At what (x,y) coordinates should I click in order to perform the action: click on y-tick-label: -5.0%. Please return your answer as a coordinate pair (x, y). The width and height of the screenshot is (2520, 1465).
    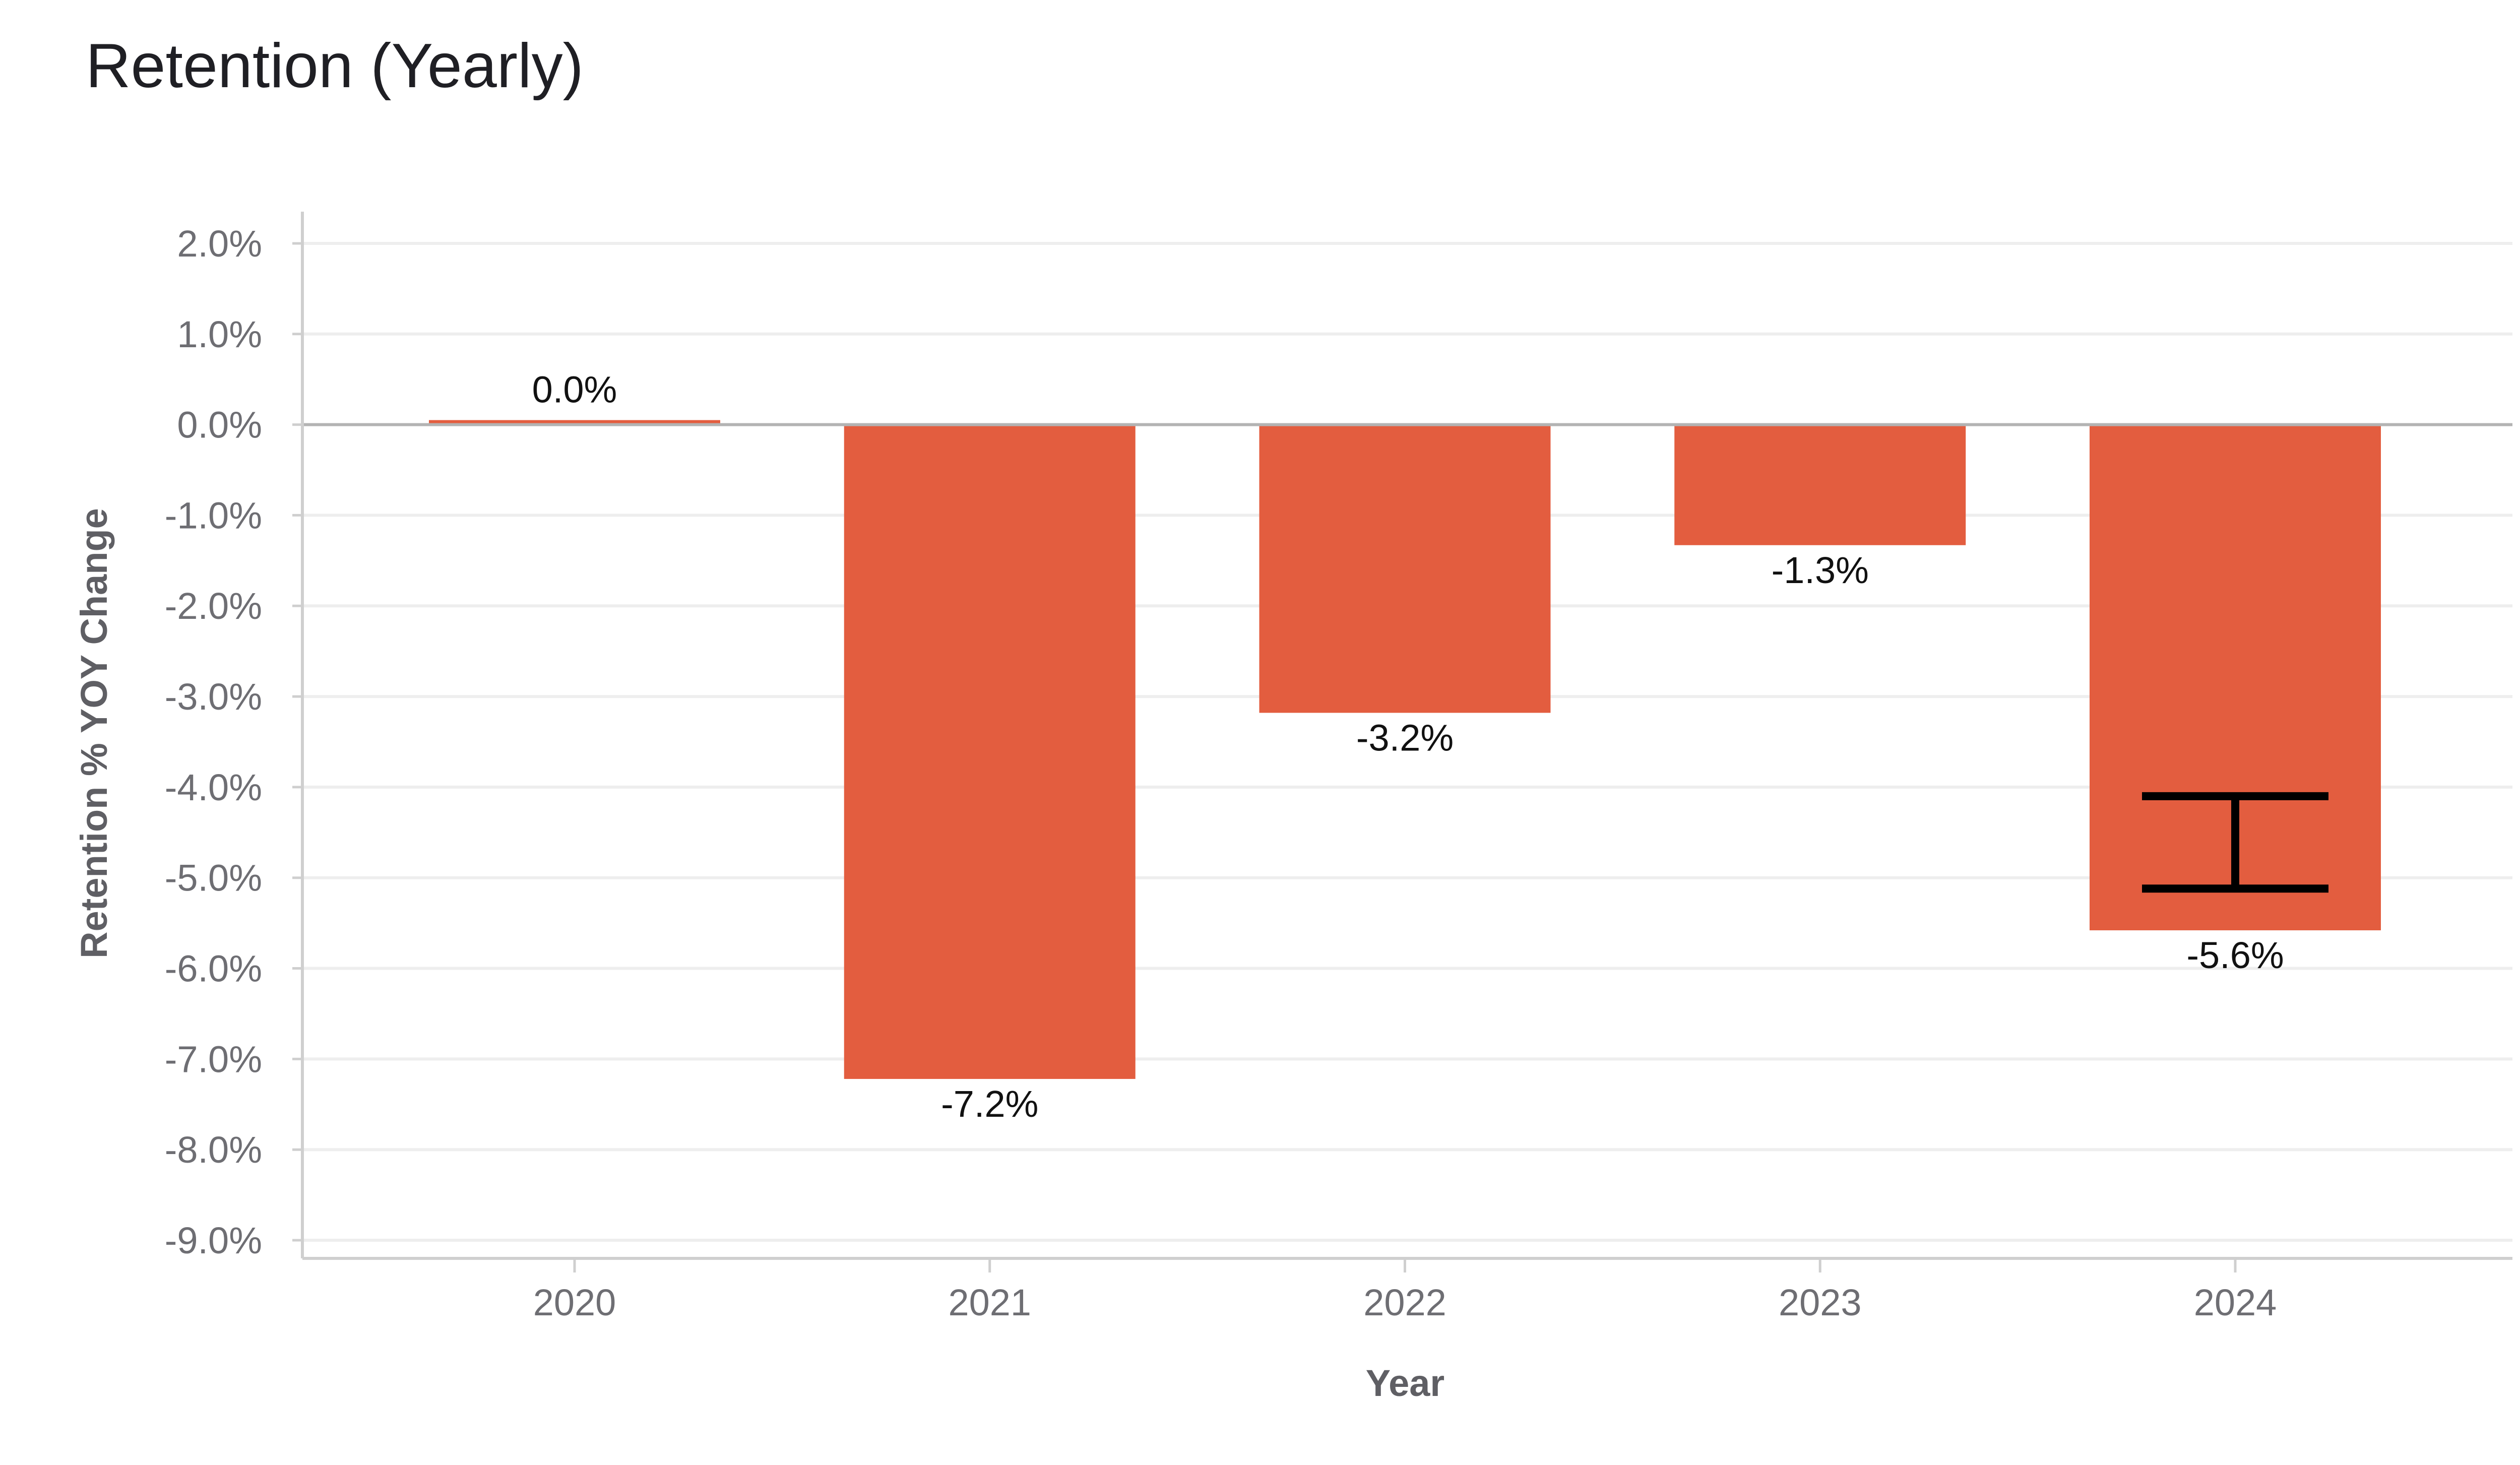
    Looking at the image, I should click on (214, 878).